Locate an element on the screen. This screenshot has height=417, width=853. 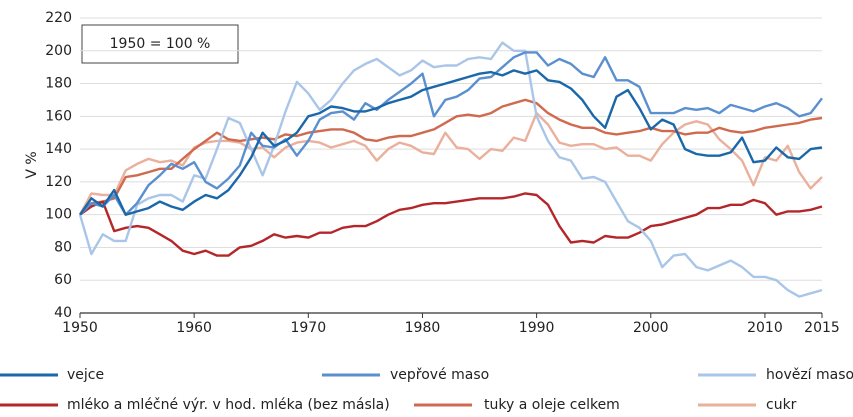
x-tick-label: 1980 is located at coordinates (423, 328).